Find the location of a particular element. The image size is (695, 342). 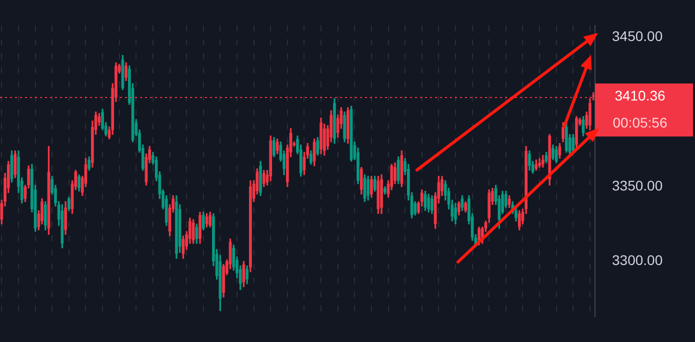

y-tick-label: 3300.00 is located at coordinates (637, 260).